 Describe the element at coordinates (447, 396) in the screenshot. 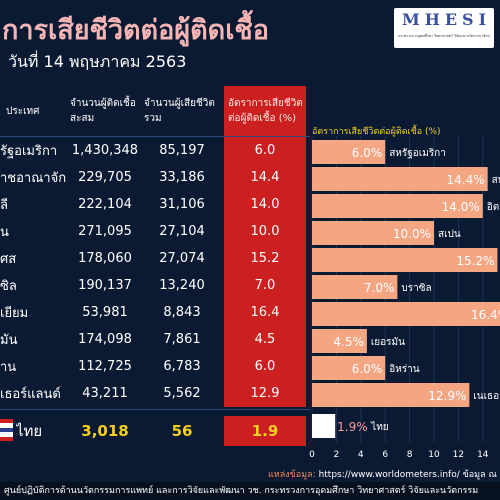

I see `data-label: 12.9%` at that location.